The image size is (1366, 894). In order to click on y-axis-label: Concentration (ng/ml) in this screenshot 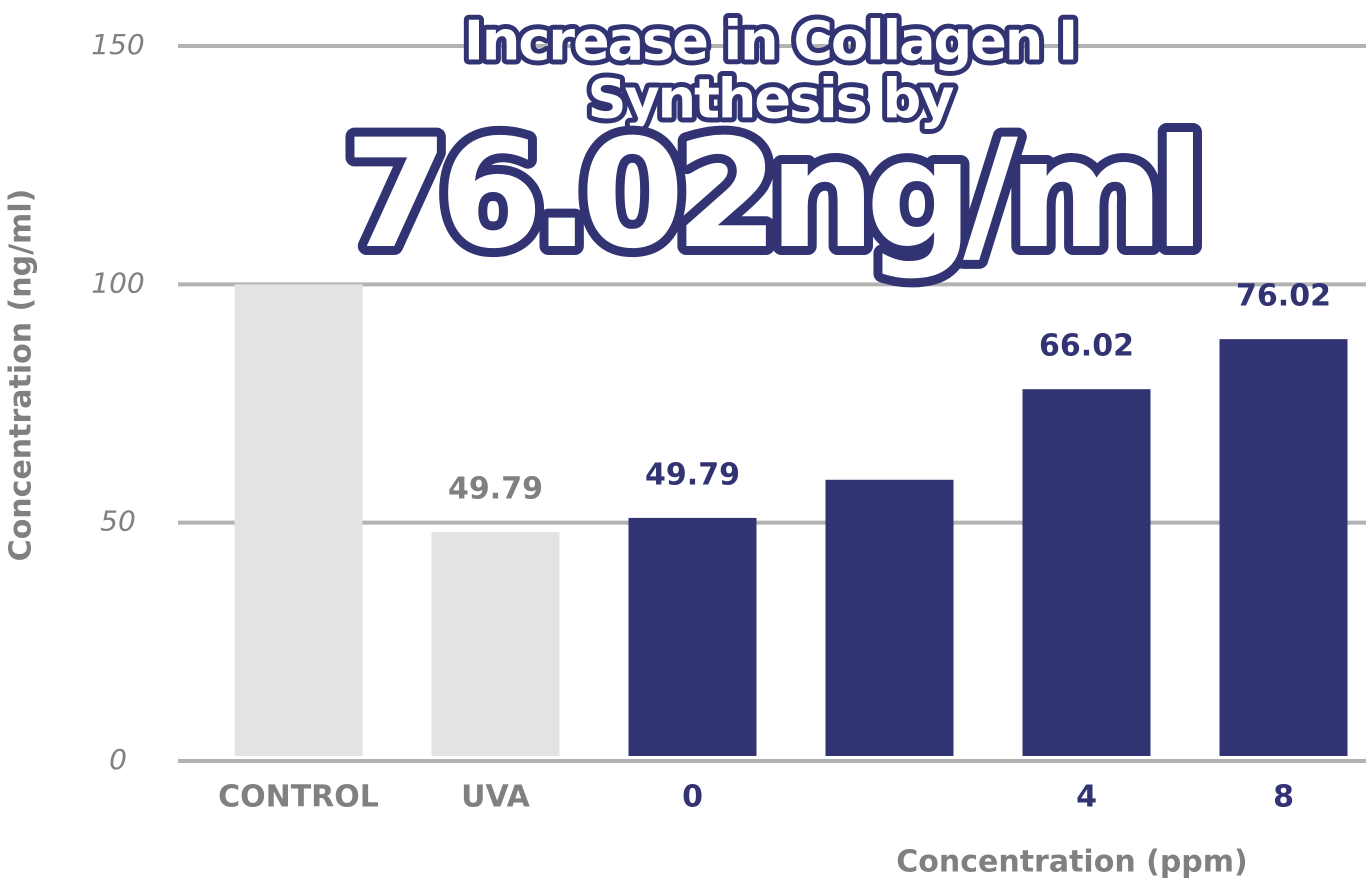, I will do `click(21, 375)`.